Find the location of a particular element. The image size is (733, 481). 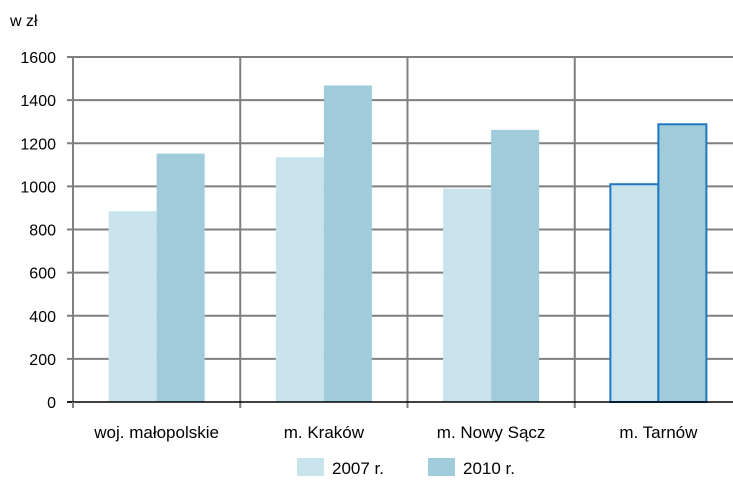

y-tick-label: 200 is located at coordinates (42, 360).